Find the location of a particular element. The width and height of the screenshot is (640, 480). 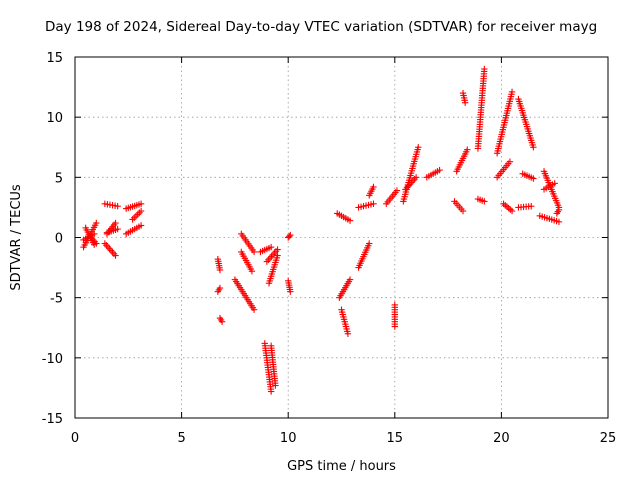

y-tick-label: 0 is located at coordinates (59, 239).